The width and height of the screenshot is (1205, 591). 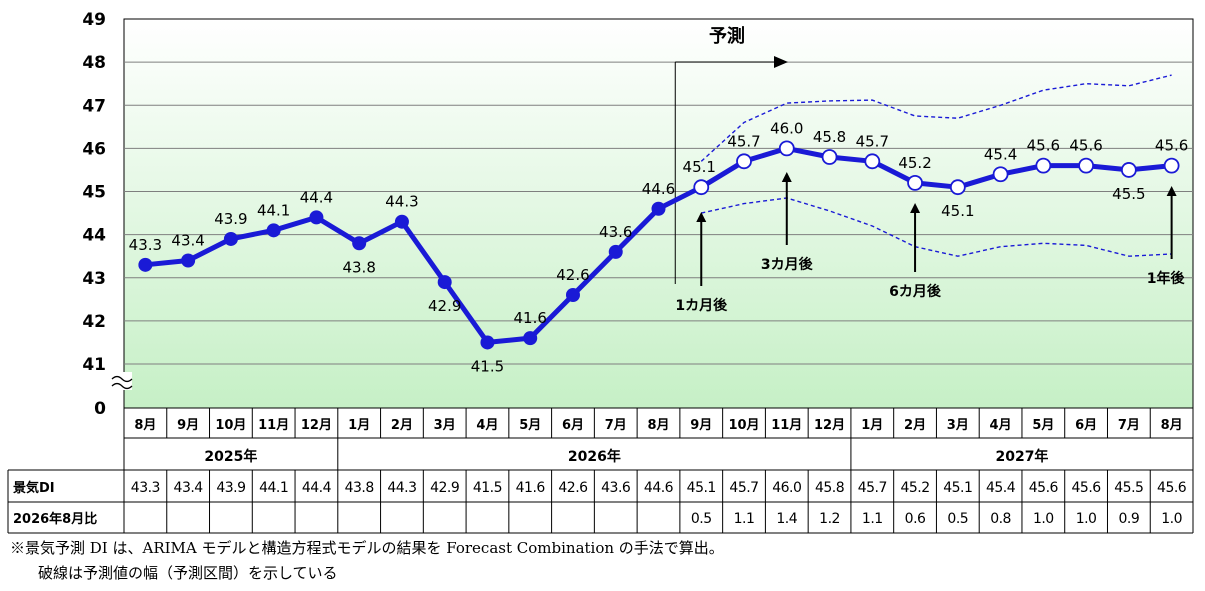 What do you see at coordinates (872, 425) in the screenshot?
I see `month-label: 1月` at bounding box center [872, 425].